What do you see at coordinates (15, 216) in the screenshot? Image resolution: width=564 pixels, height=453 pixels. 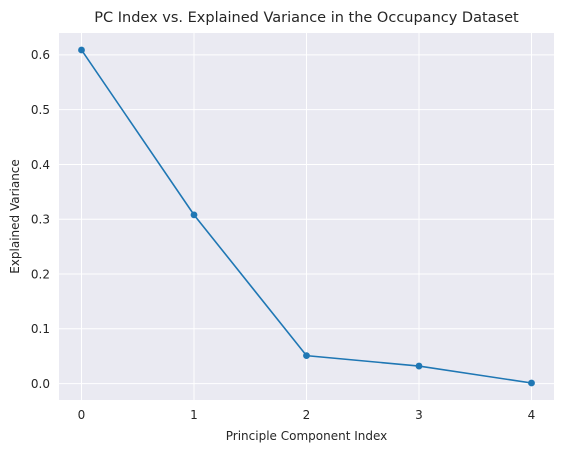 I see `y-axis-label: Explained Variance` at bounding box center [15, 216].